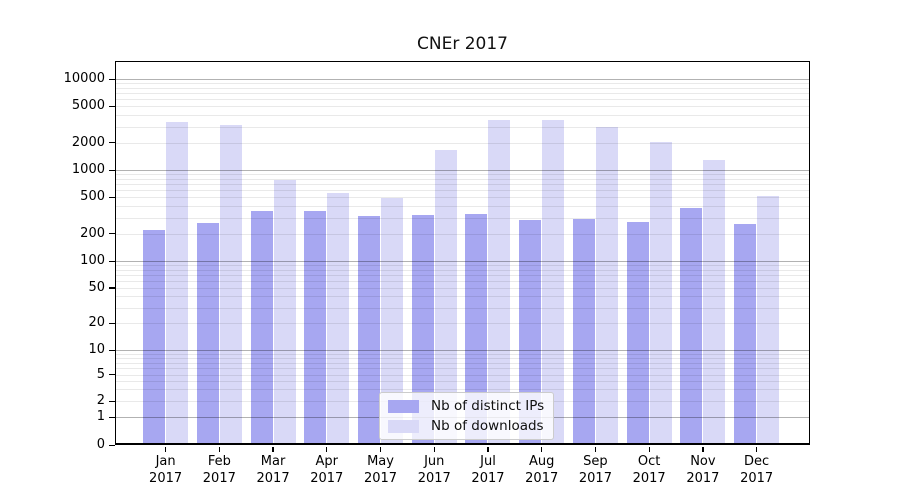  Describe the element at coordinates (757, 470) in the screenshot. I see `x-tick-label-dec: Dec 2017` at that location.